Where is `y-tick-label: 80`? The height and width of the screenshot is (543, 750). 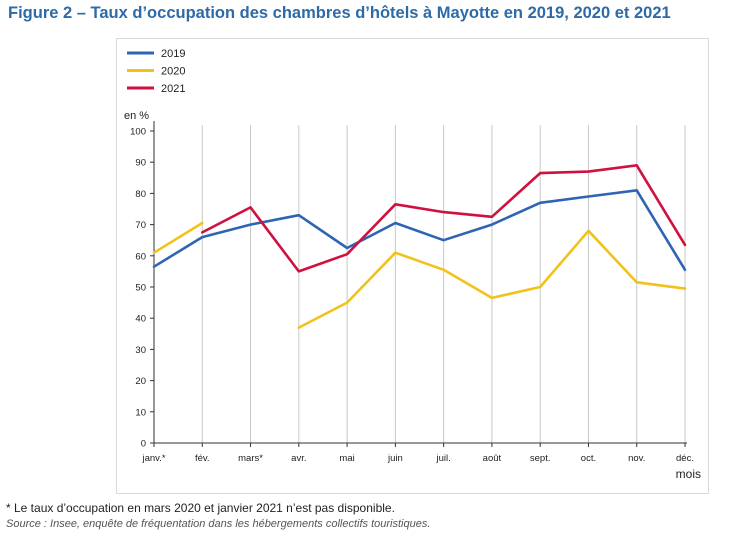 y-tick-label: 80 is located at coordinates (140, 194).